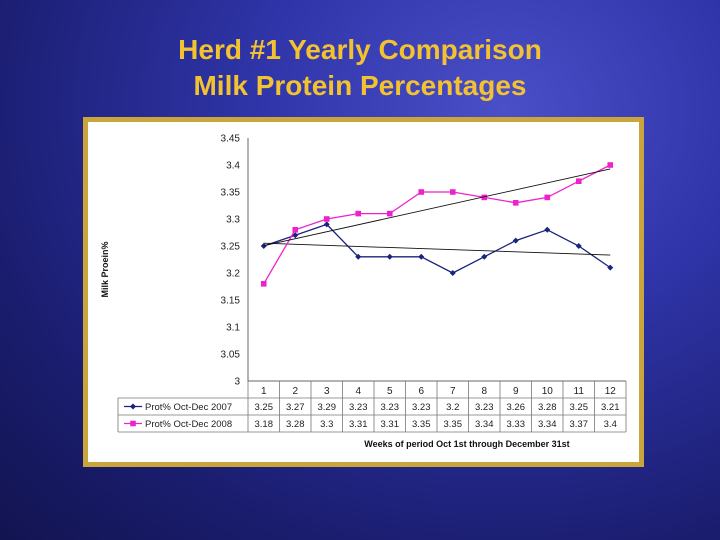 Image resolution: width=720 pixels, height=540 pixels. I want to click on series-1-line, so click(437, 248).